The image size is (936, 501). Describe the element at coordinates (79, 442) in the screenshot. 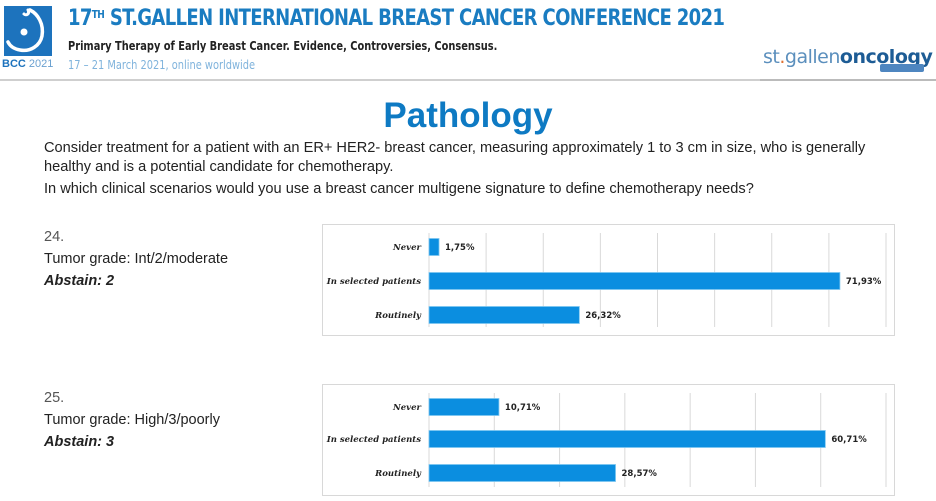

I see `question-abstain: Abstain: 3` at that location.